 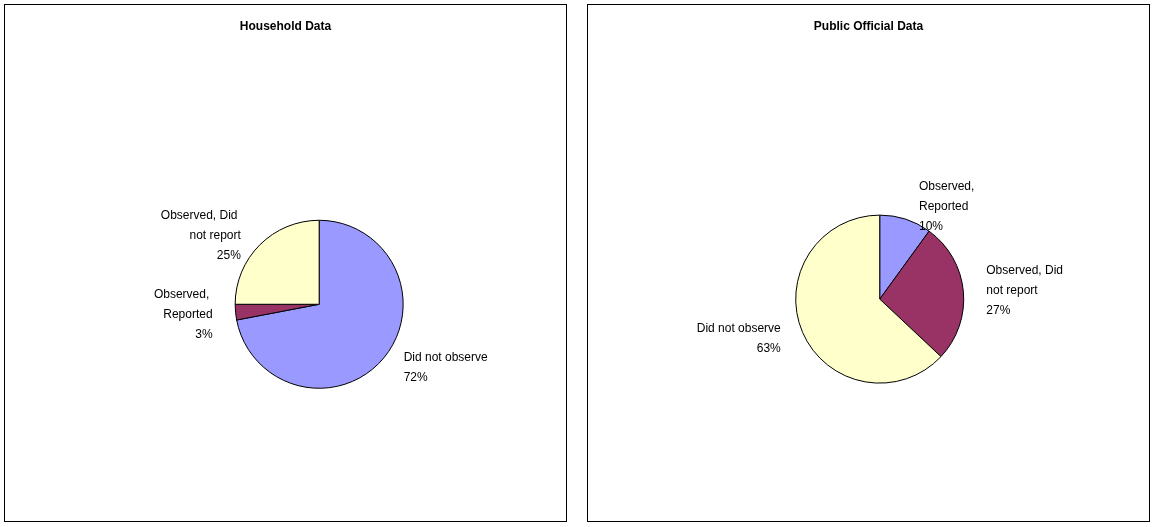 I want to click on data-label: 10%, so click(x=931, y=225).